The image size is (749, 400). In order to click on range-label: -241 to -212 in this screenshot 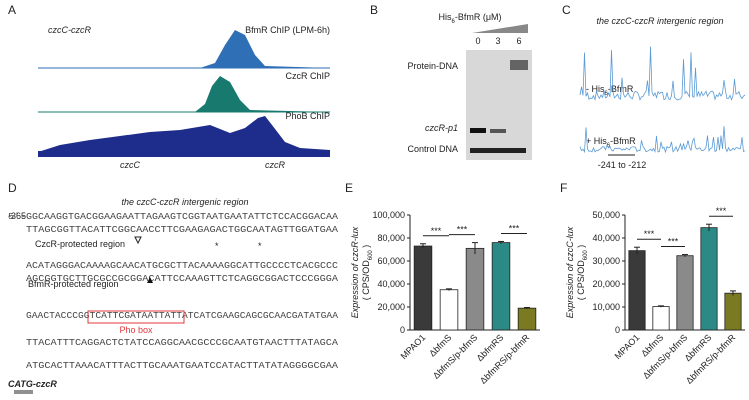, I will do `click(622, 165)`.